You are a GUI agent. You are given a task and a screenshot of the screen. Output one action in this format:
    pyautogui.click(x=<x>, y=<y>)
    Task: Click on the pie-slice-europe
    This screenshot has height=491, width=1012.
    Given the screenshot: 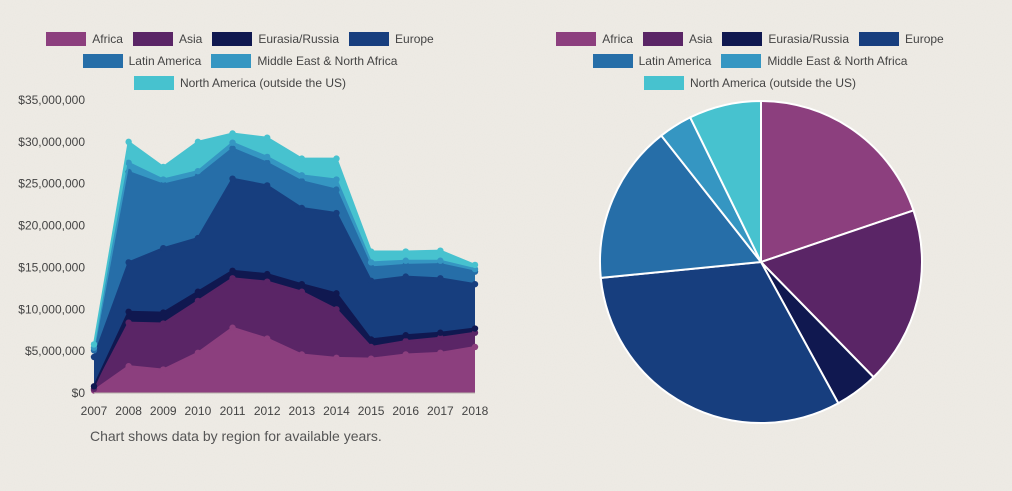 What is the action you would take?
    pyautogui.click(x=719, y=342)
    